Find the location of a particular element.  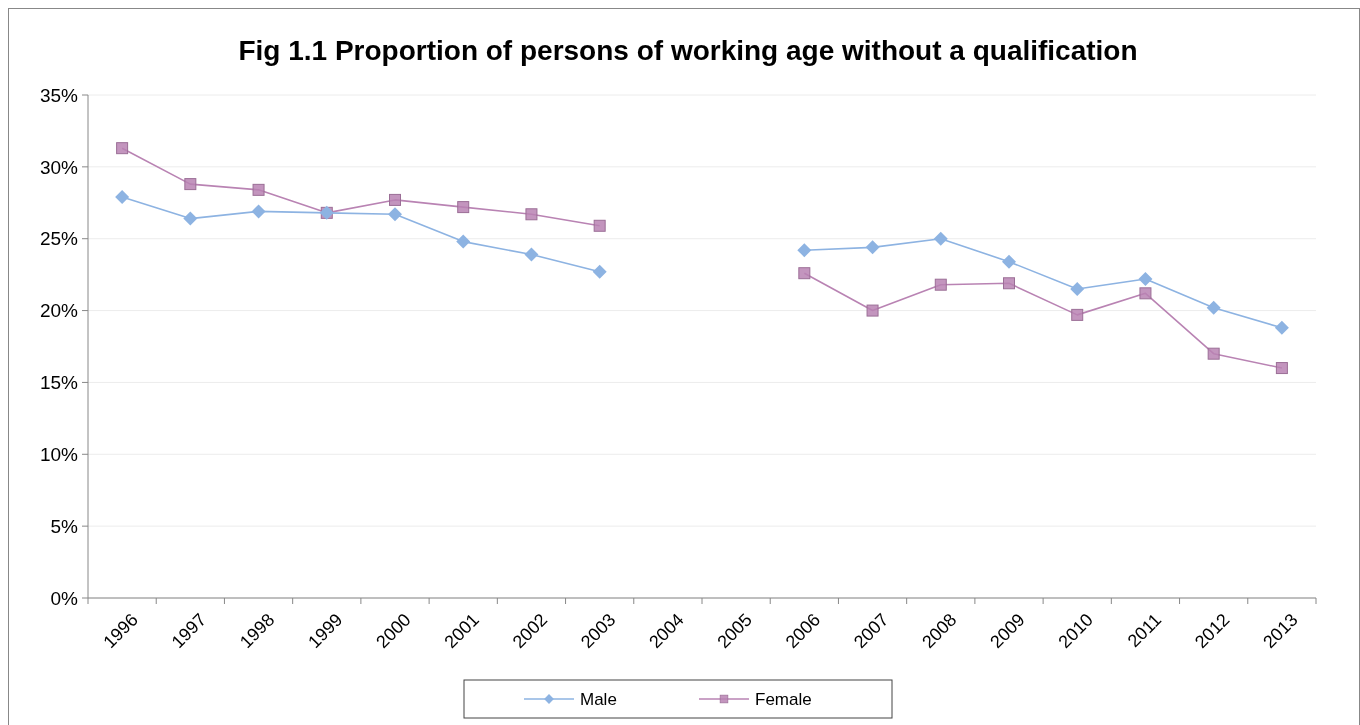

y-tick-label: 0% is located at coordinates (64, 598).